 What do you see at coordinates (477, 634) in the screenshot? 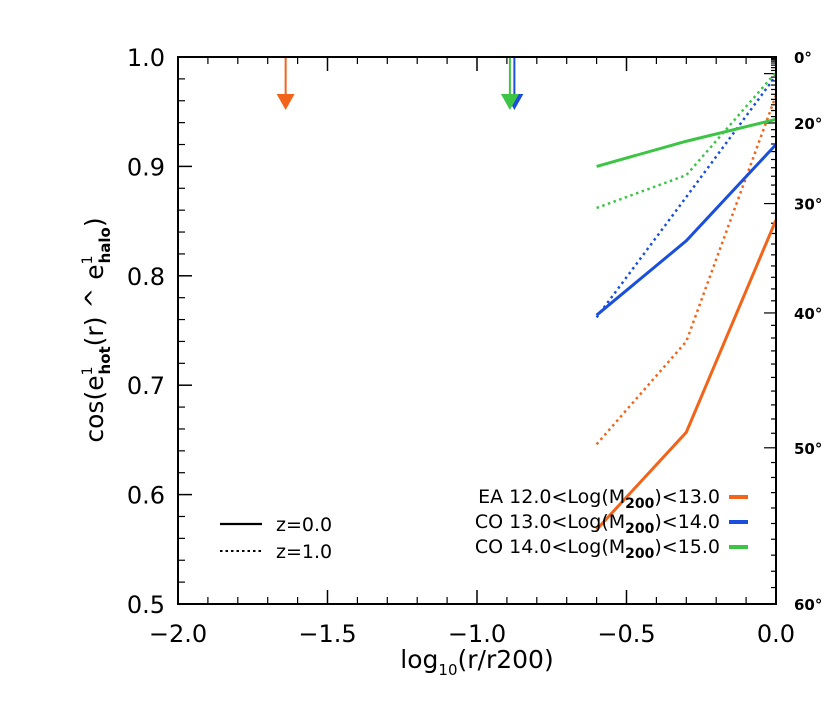
I see `x-tick-label: −1.0` at bounding box center [477, 634].